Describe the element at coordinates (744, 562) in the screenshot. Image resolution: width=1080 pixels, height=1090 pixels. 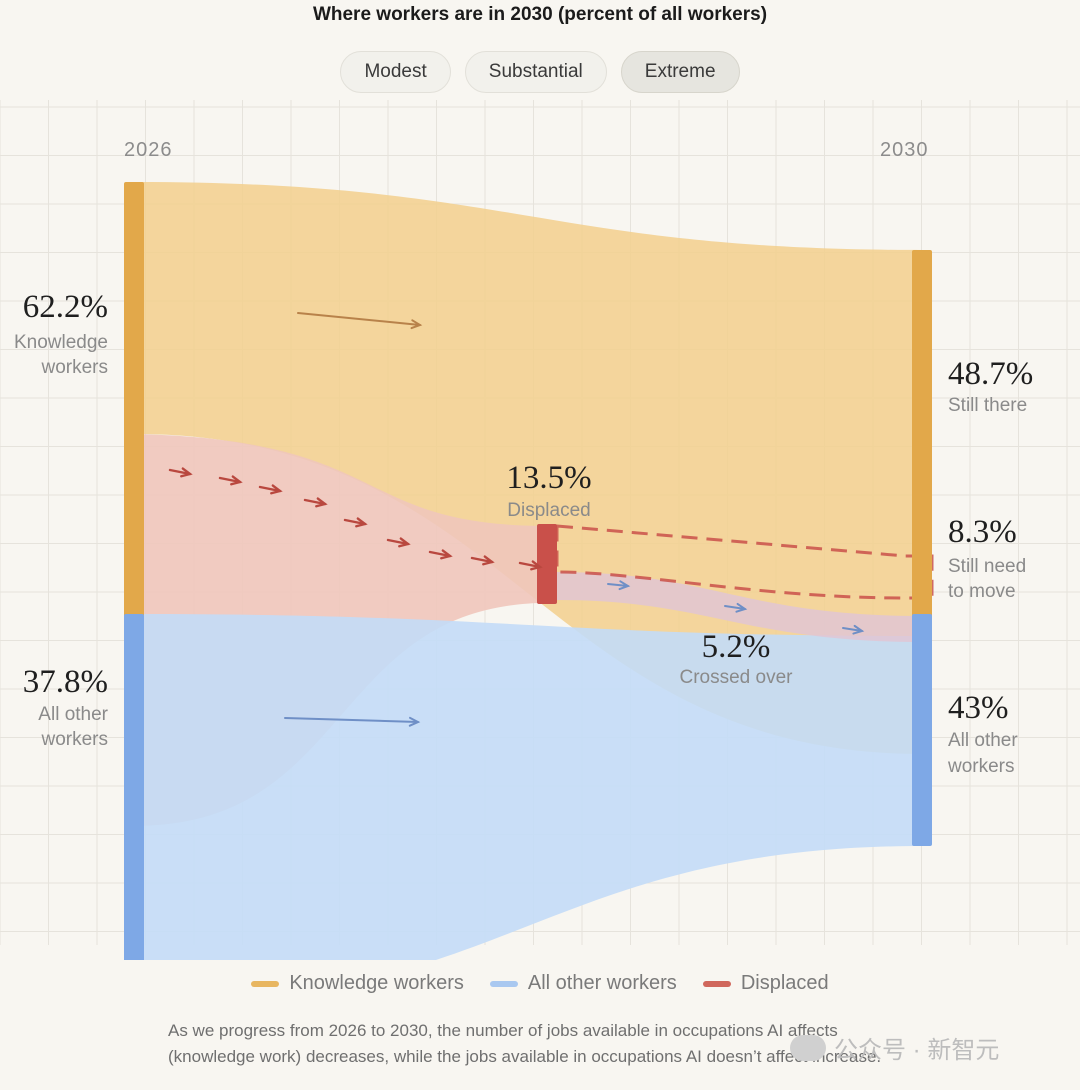
I see `flow-still-need-to-move` at that location.